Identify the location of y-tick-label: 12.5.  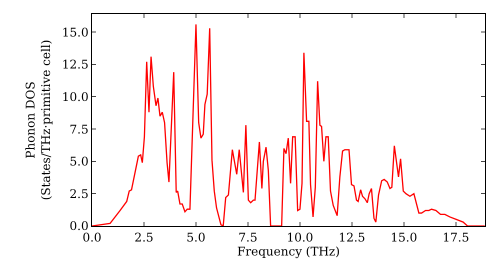
(75, 65).